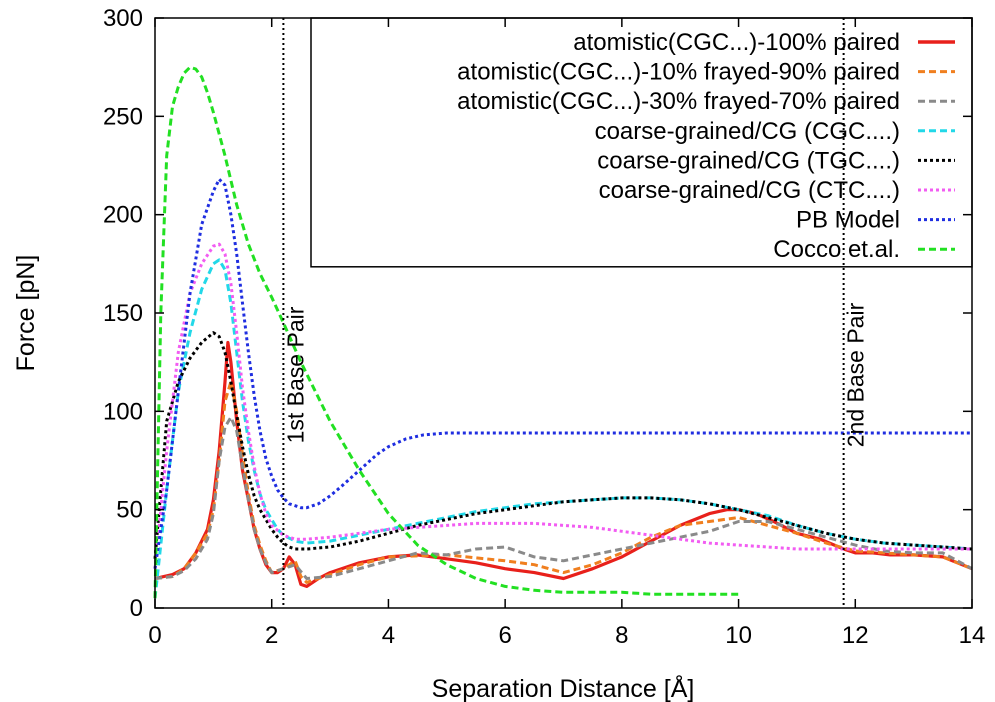 The height and width of the screenshot is (702, 995). I want to click on base-pair-label-0: 1st Base Pair, so click(295, 374).